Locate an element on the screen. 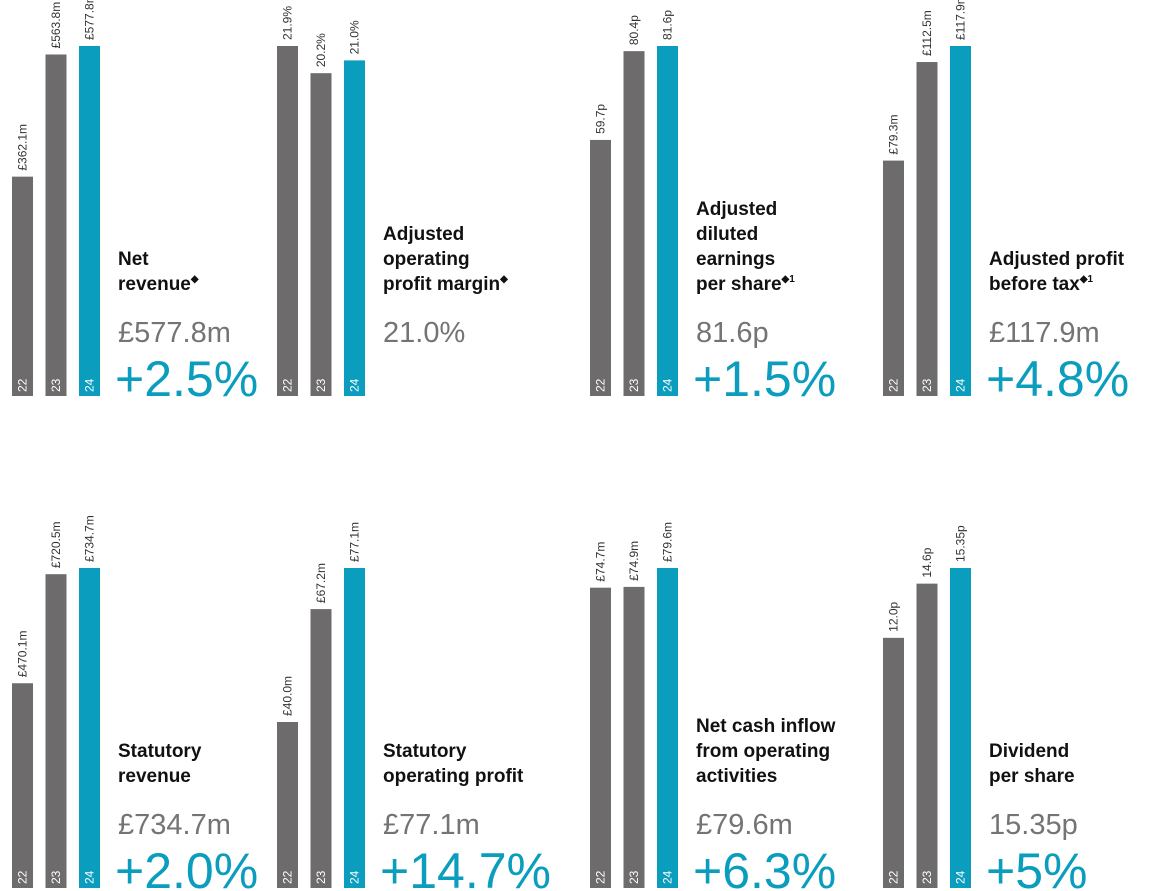  change-value: +1.5% is located at coordinates (764, 379).